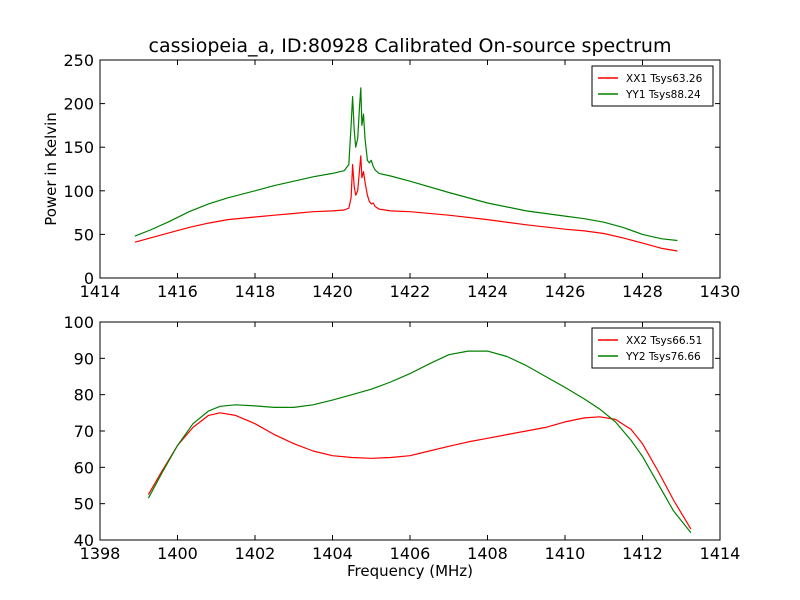 The width and height of the screenshot is (800, 600). I want to click on x-tick-label: 1412, so click(642, 553).